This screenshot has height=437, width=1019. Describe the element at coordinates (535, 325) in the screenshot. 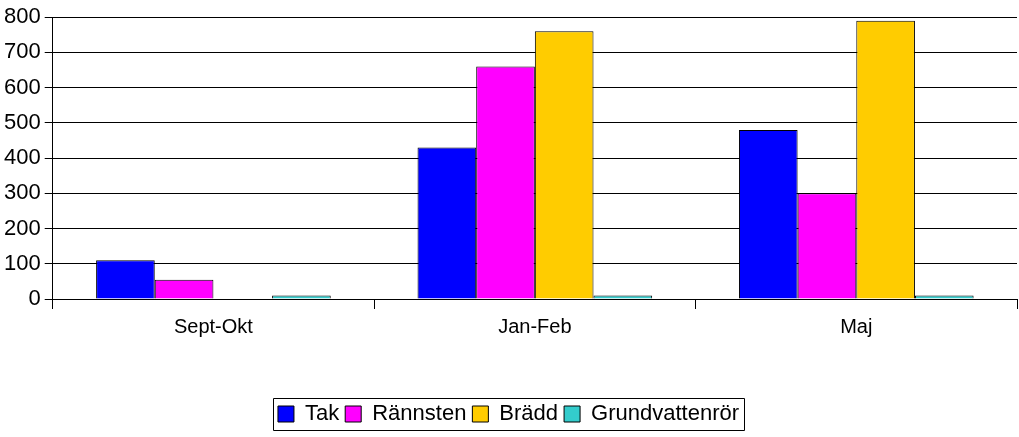

I see `x-tick-label: Jan-Feb` at that location.